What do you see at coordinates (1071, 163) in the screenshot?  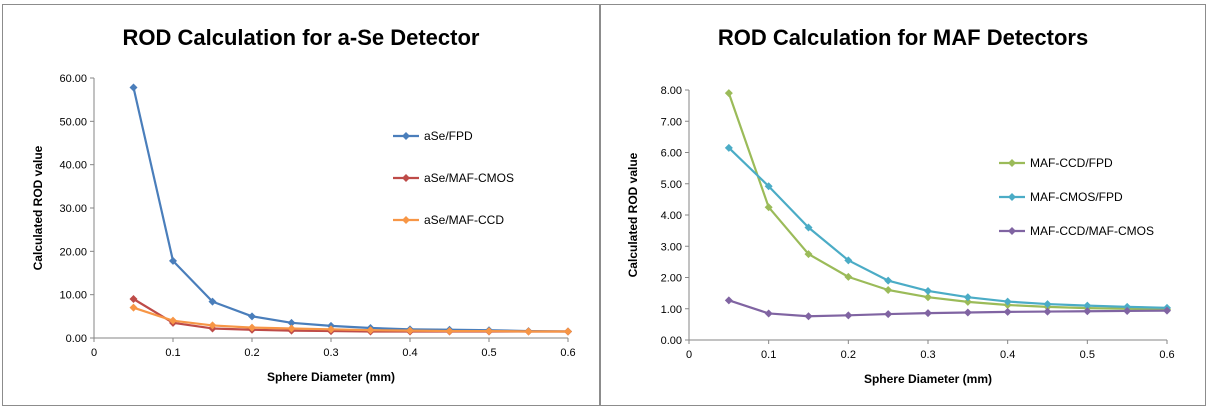 I see `legend-label: MAF-CCD/FPD` at bounding box center [1071, 163].